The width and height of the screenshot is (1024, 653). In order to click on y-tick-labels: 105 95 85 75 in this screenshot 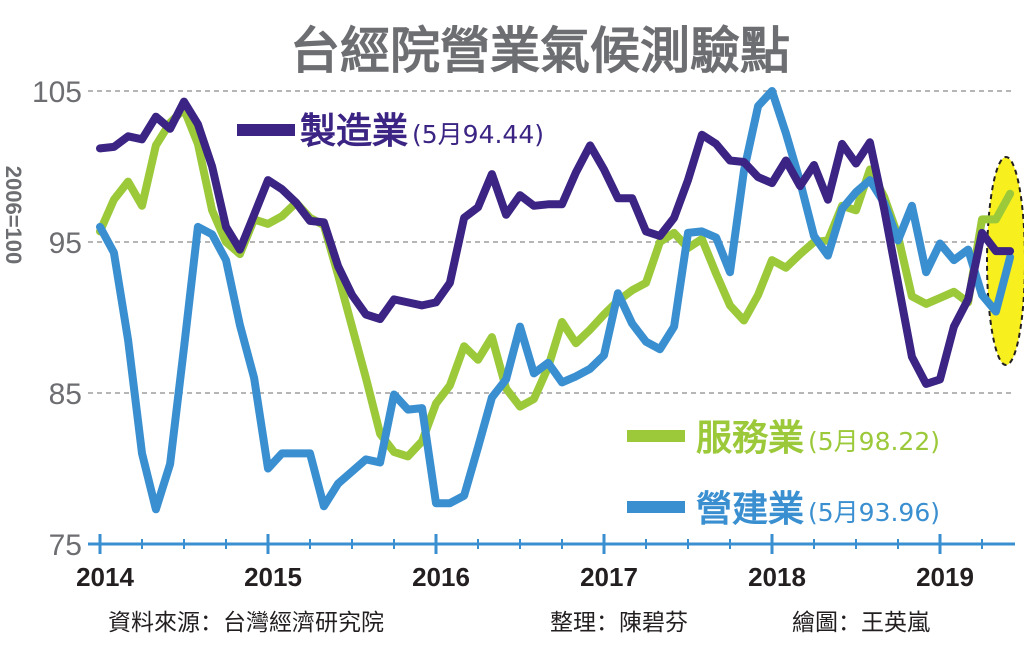, I will do `click(57, 319)`.